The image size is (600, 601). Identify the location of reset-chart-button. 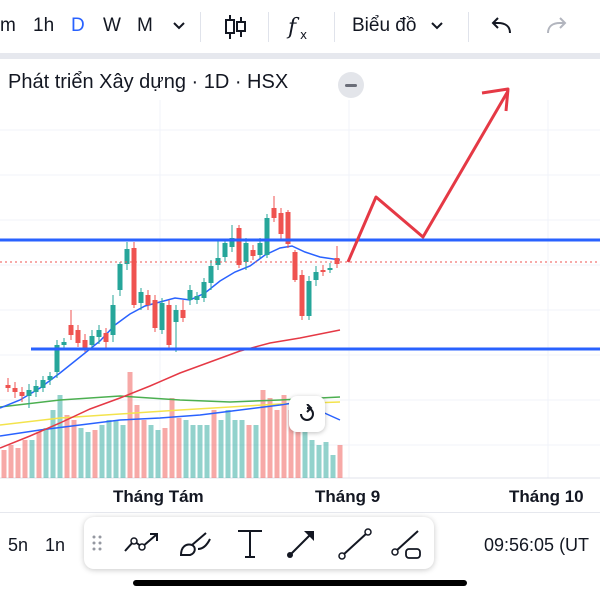
(307, 414).